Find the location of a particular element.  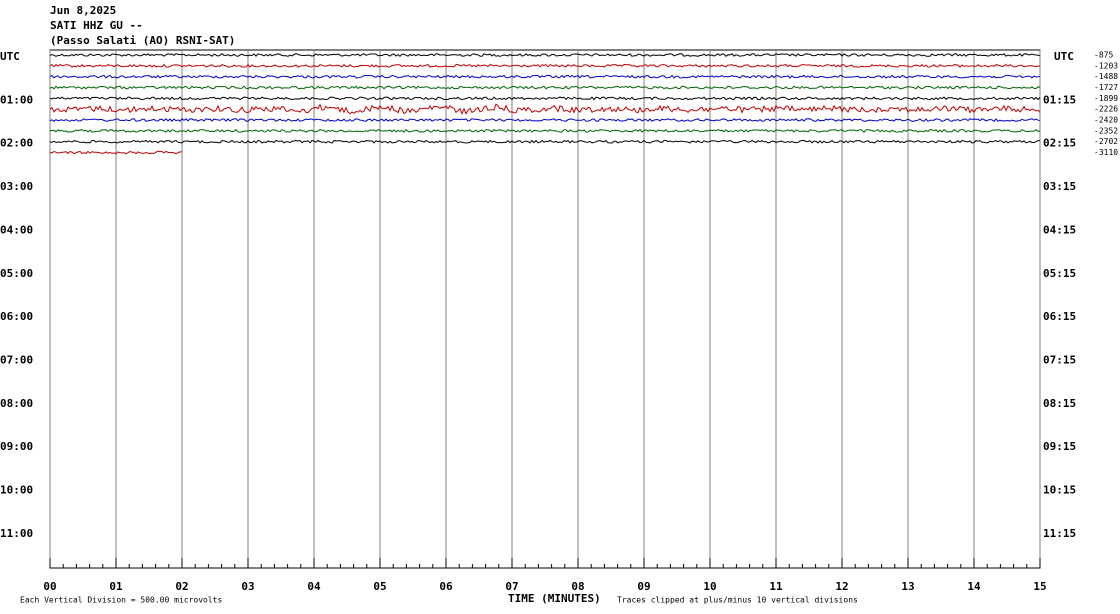

hour-label: 03:00 is located at coordinates (16, 186).